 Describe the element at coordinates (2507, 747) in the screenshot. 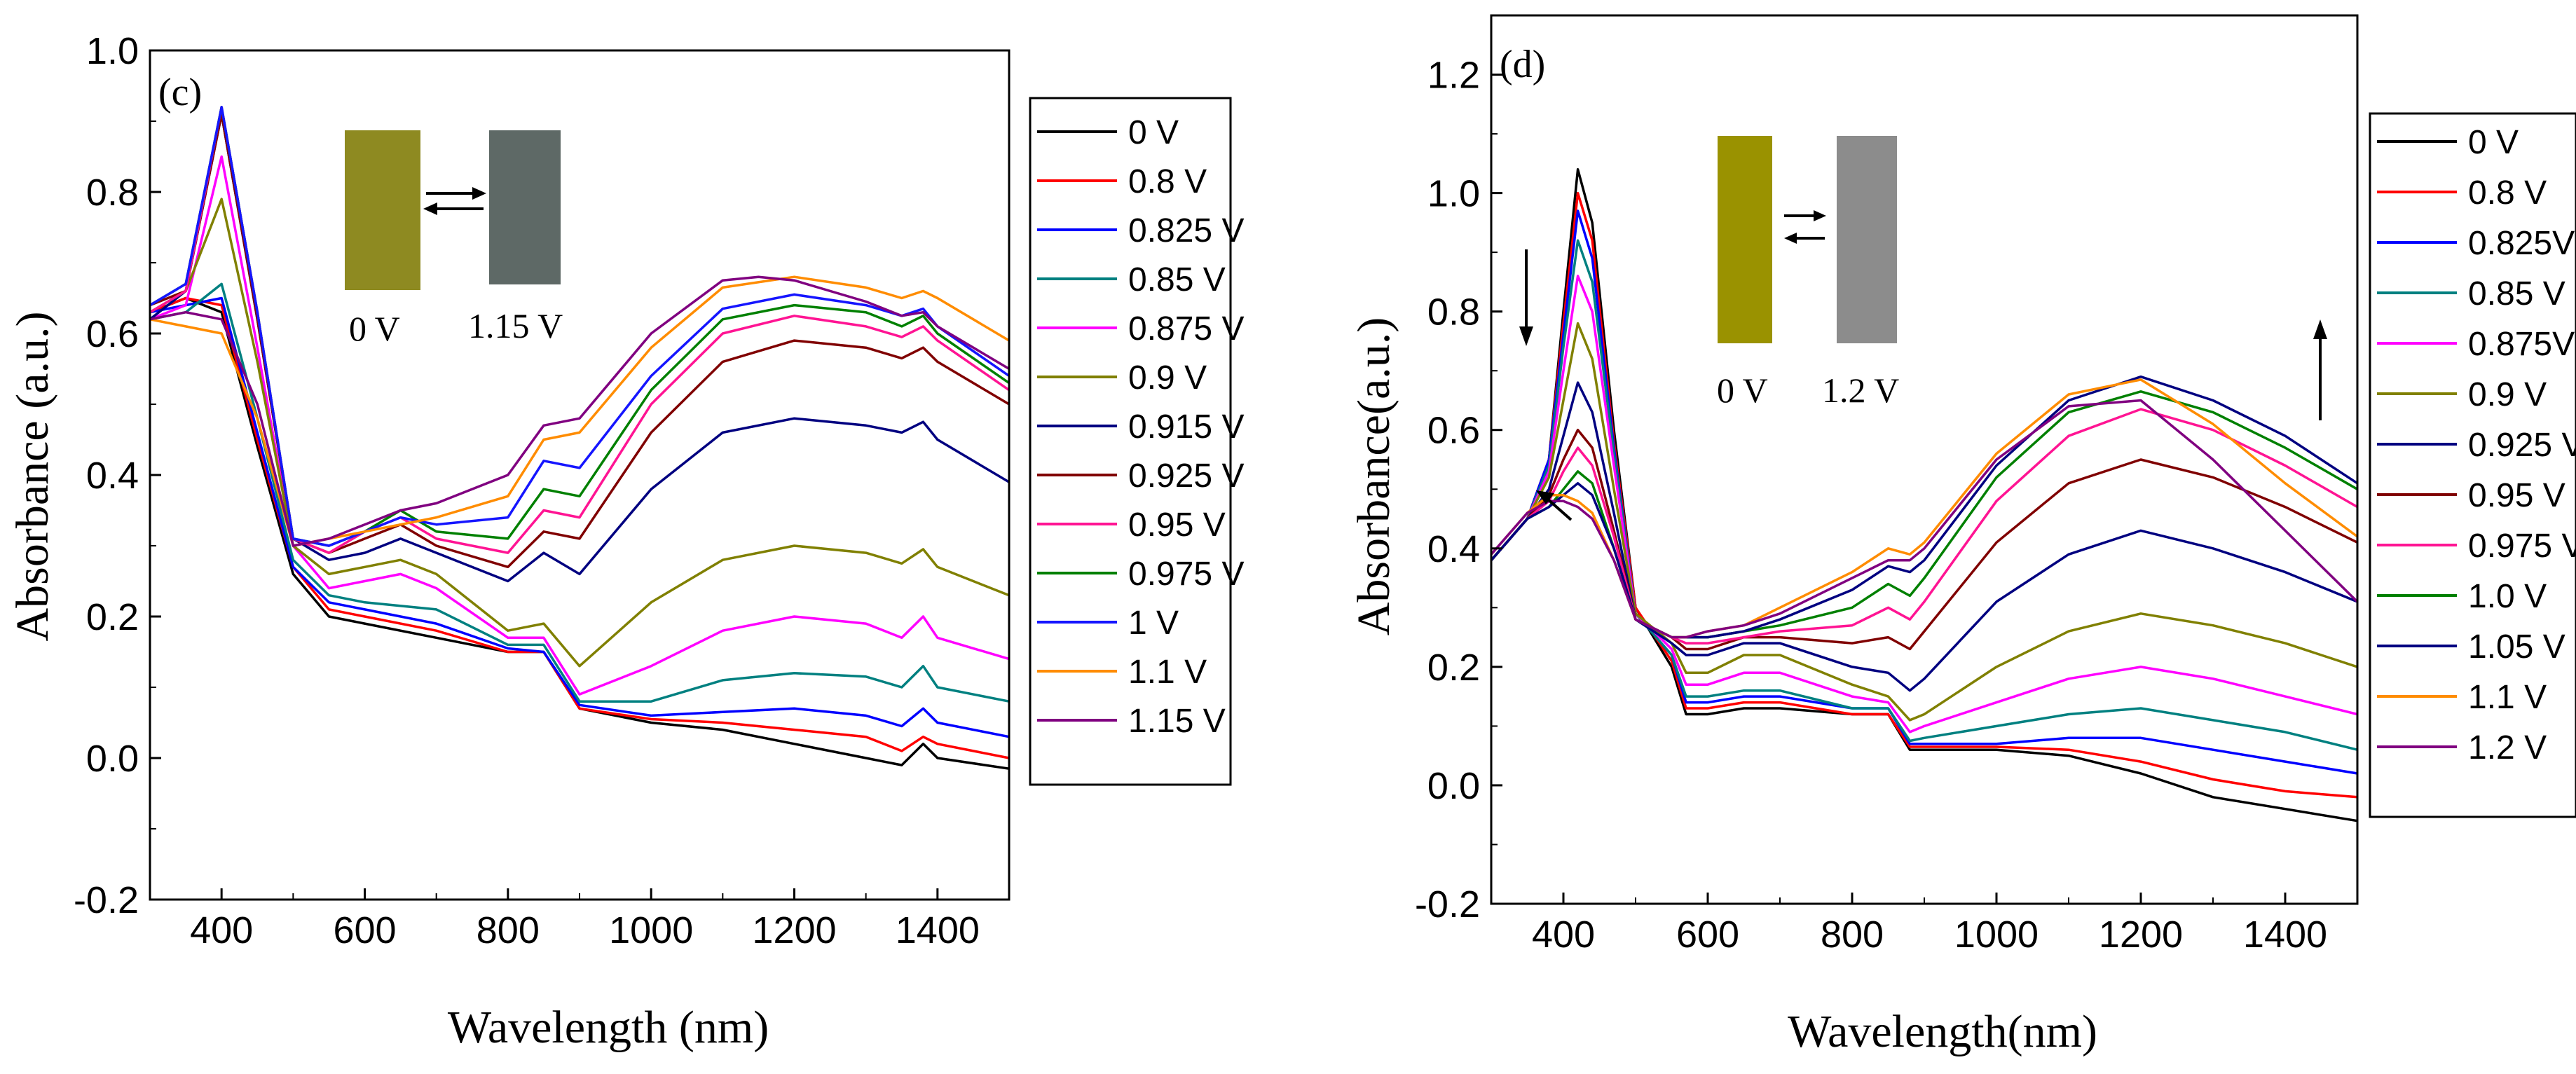

I see `legend-label: 1.2 V` at that location.